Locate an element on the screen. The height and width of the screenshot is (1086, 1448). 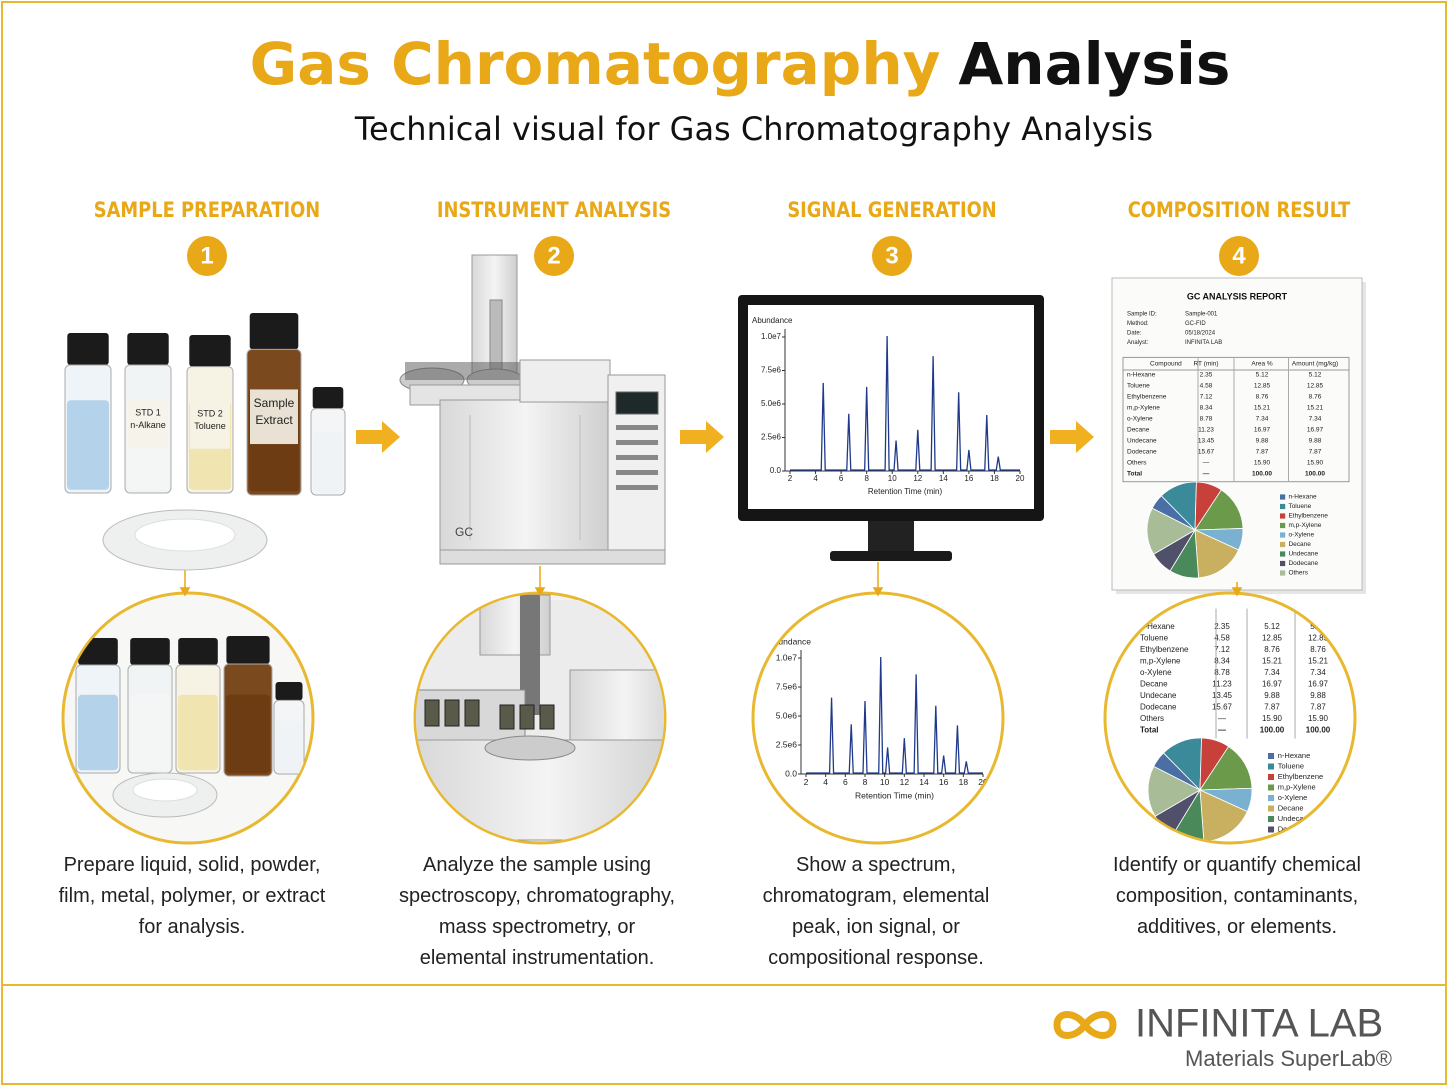
table-cell: 15.67 is located at coordinates (1222, 707).